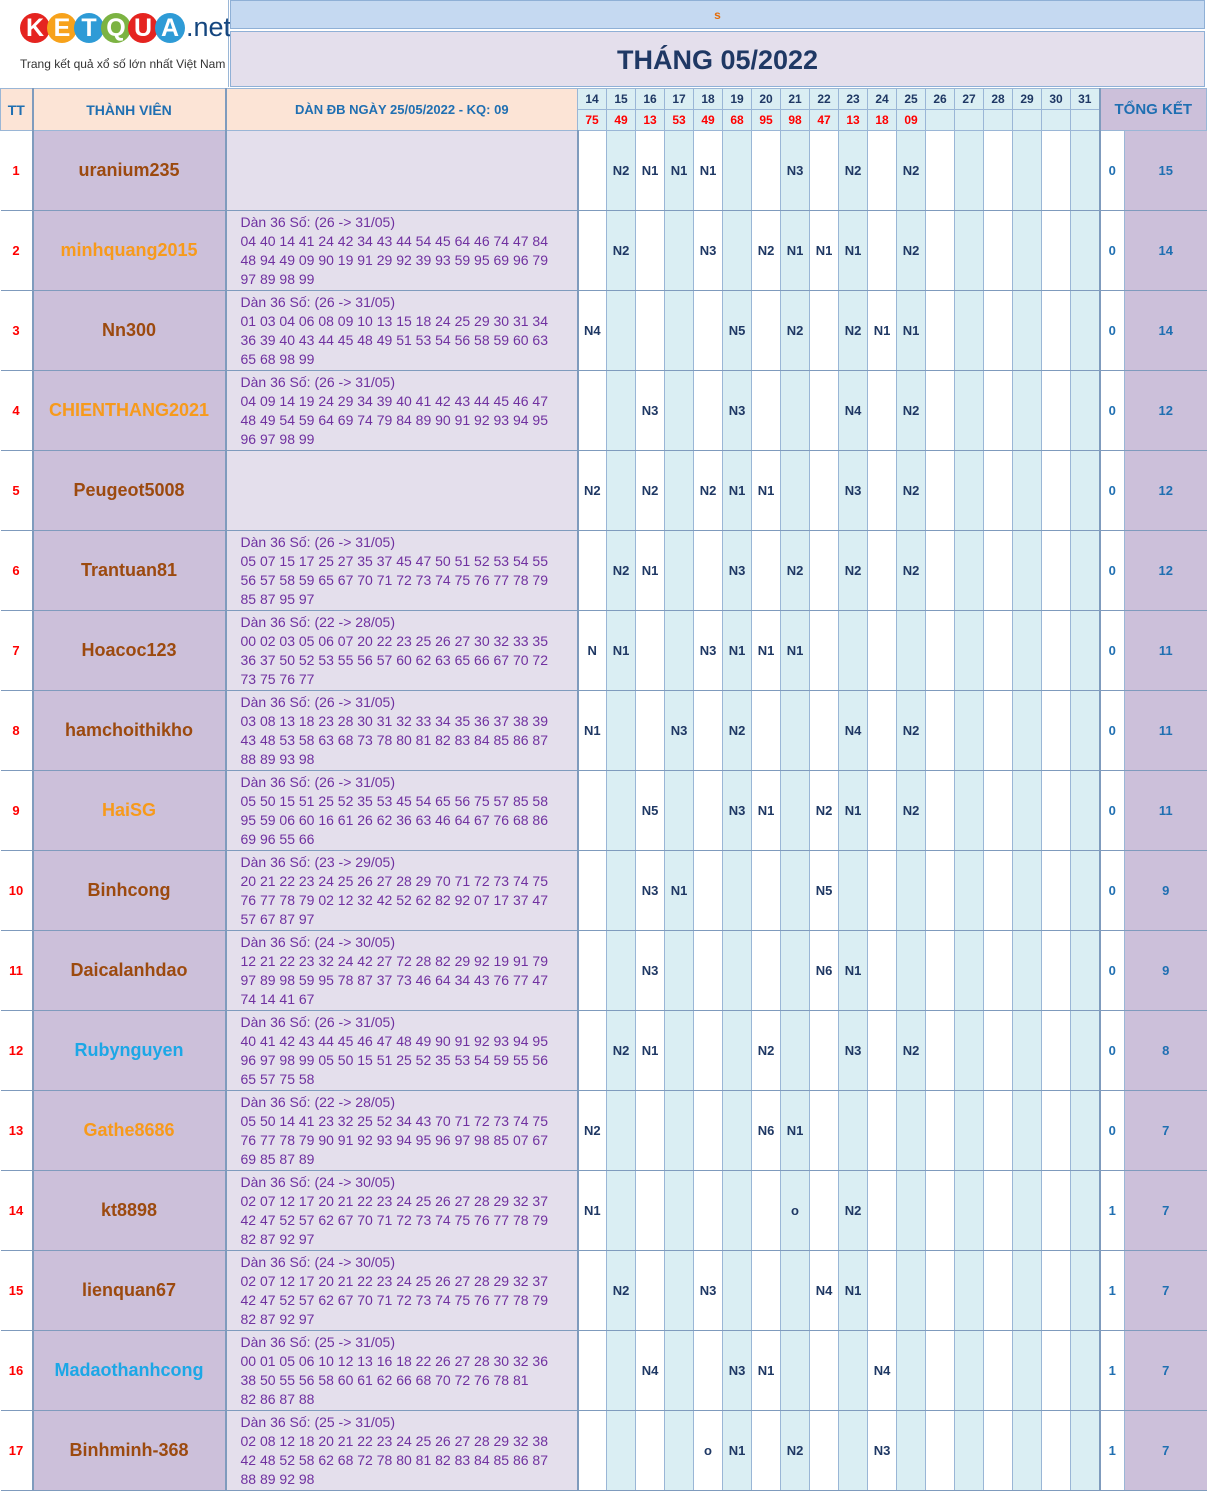 The image size is (1207, 1492). Describe the element at coordinates (1165, 970) in the screenshot. I see `row-total: 9` at that location.